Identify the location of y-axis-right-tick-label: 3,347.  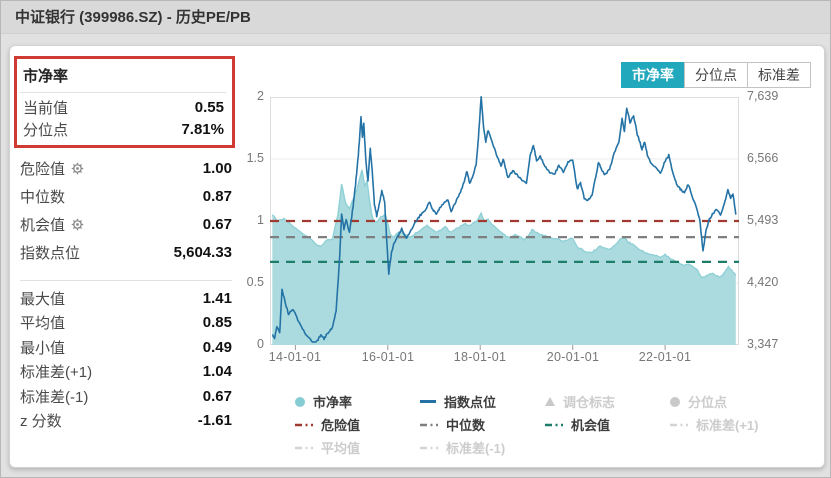
(763, 344).